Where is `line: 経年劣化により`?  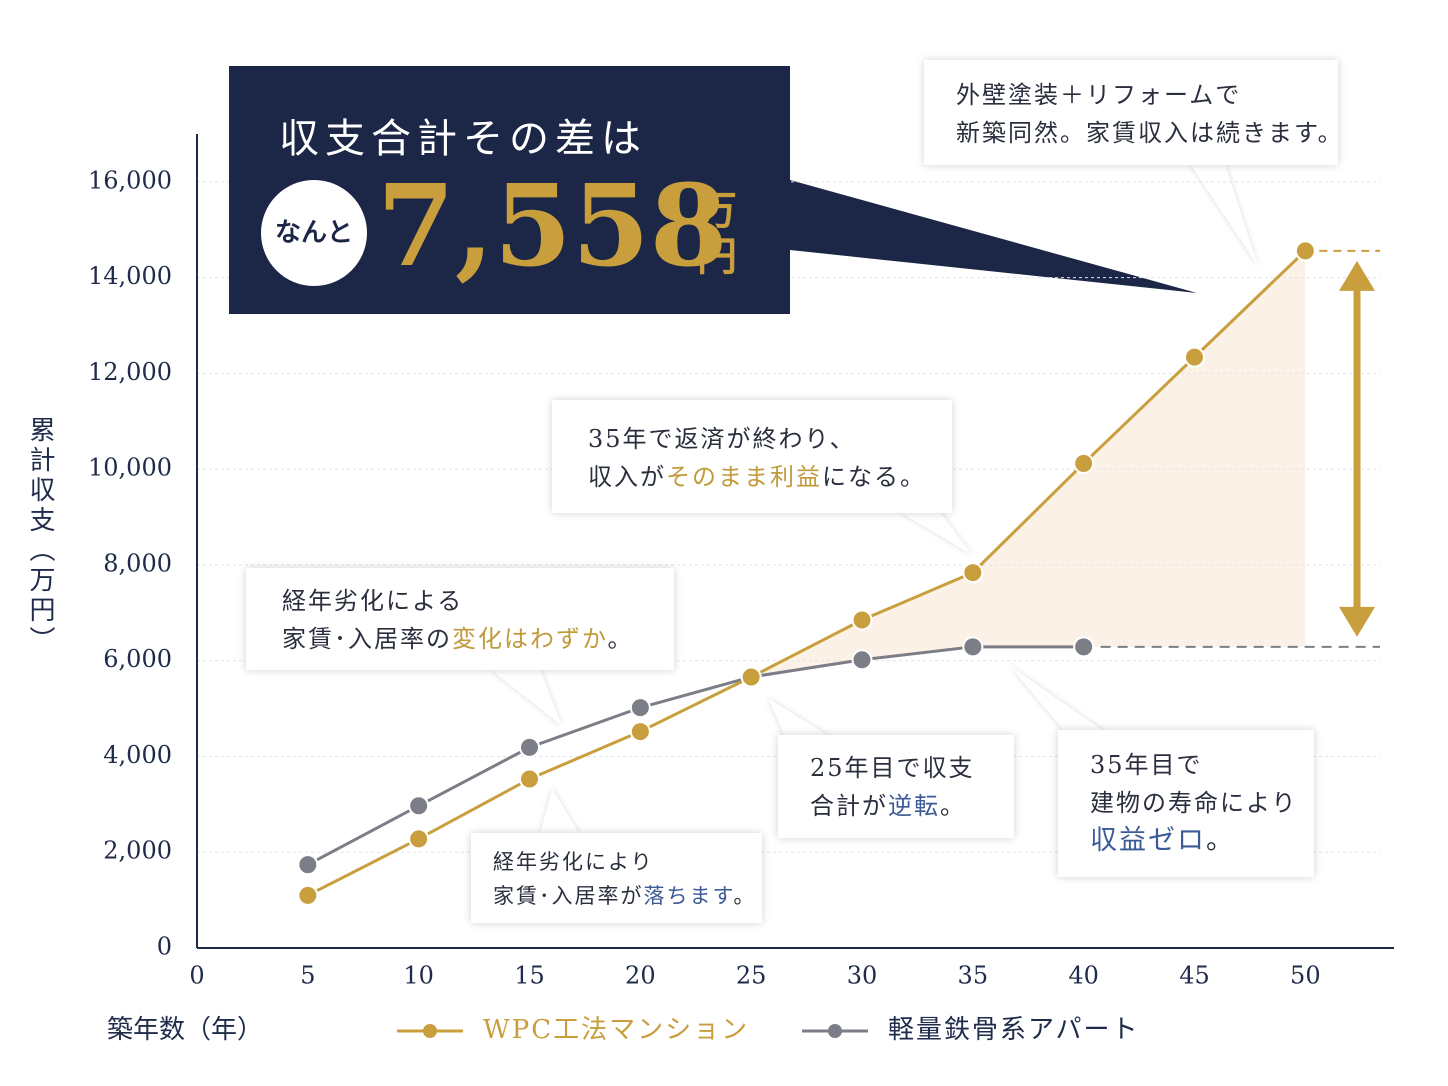
line: 経年劣化により is located at coordinates (627, 862).